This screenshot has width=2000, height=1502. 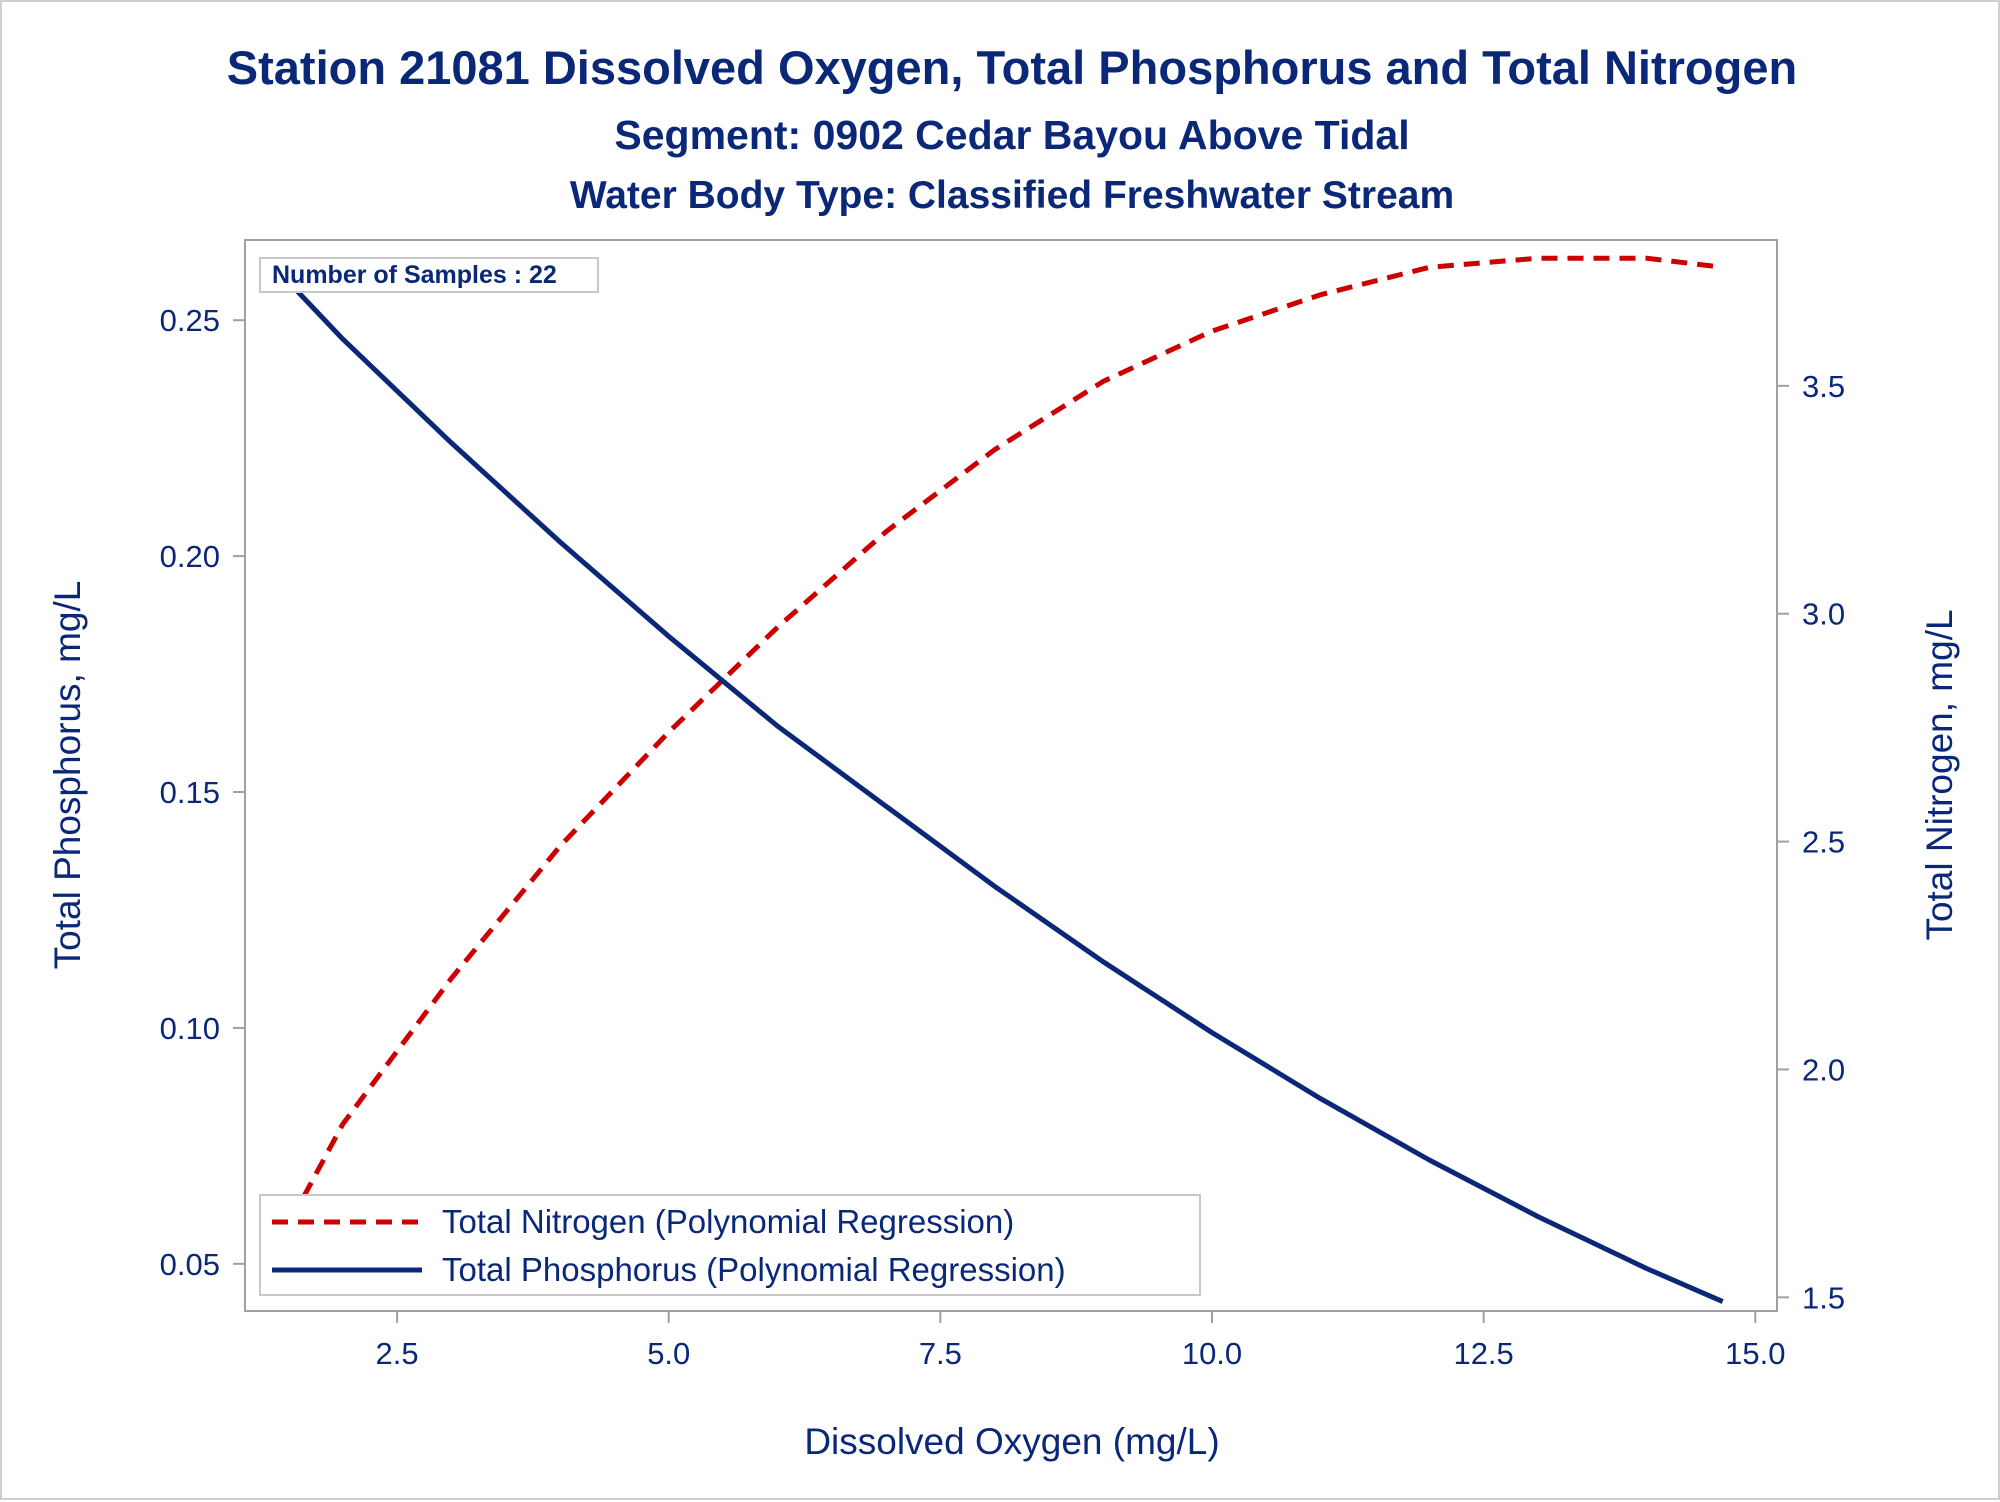 What do you see at coordinates (414, 275) in the screenshot?
I see `sample-count-annotation: Number of Samples : 22` at bounding box center [414, 275].